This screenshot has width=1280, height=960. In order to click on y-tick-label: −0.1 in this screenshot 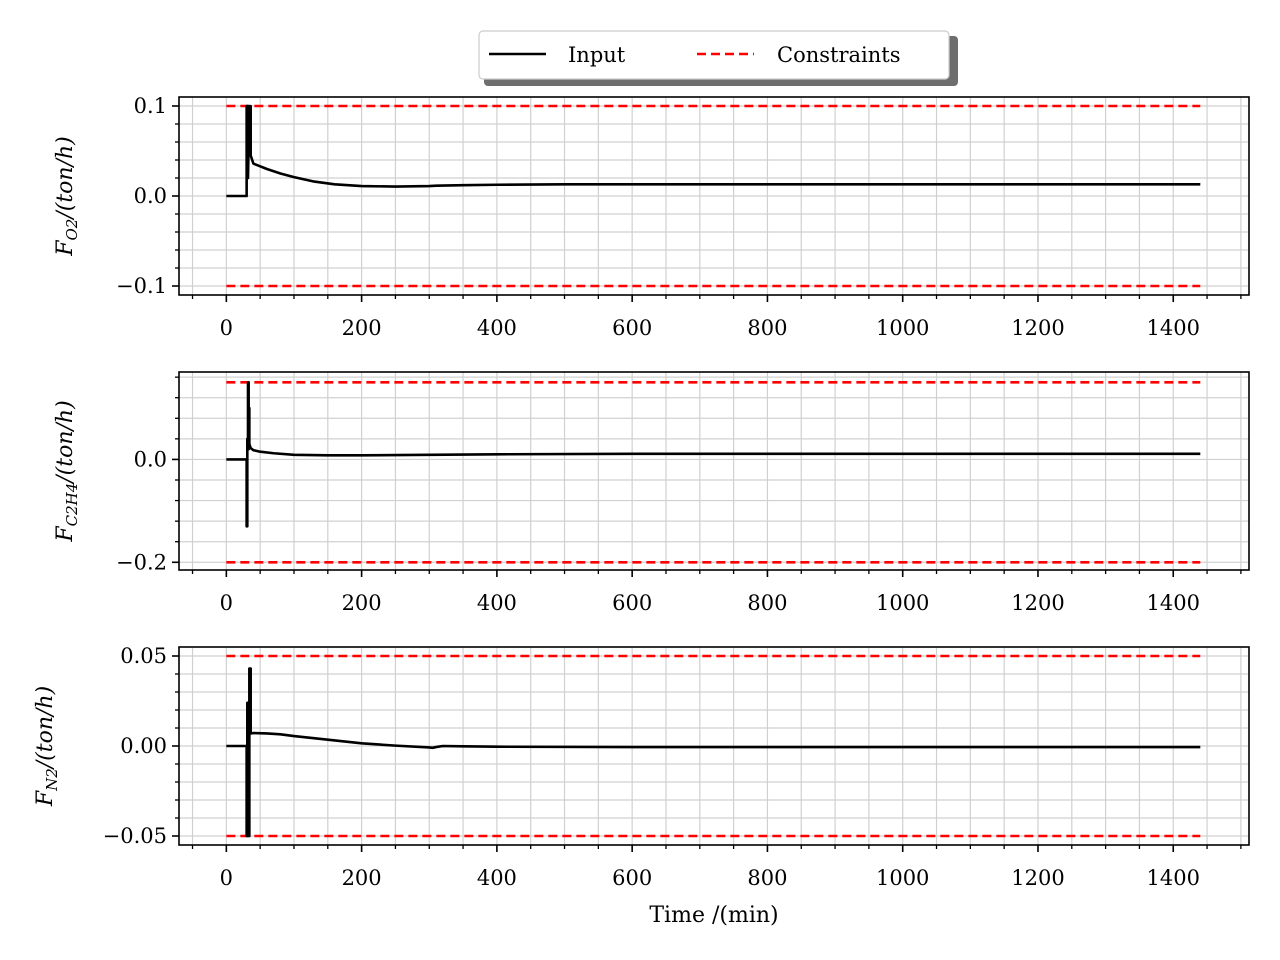, I will do `click(141, 286)`.